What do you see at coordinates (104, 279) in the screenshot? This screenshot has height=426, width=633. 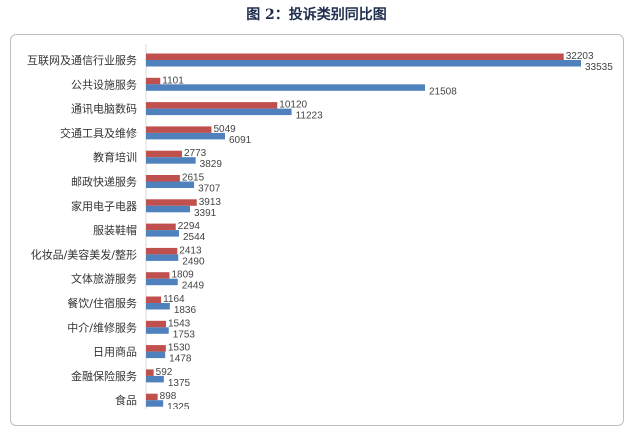 I see `category-label: 文体旅游服务` at bounding box center [104, 279].